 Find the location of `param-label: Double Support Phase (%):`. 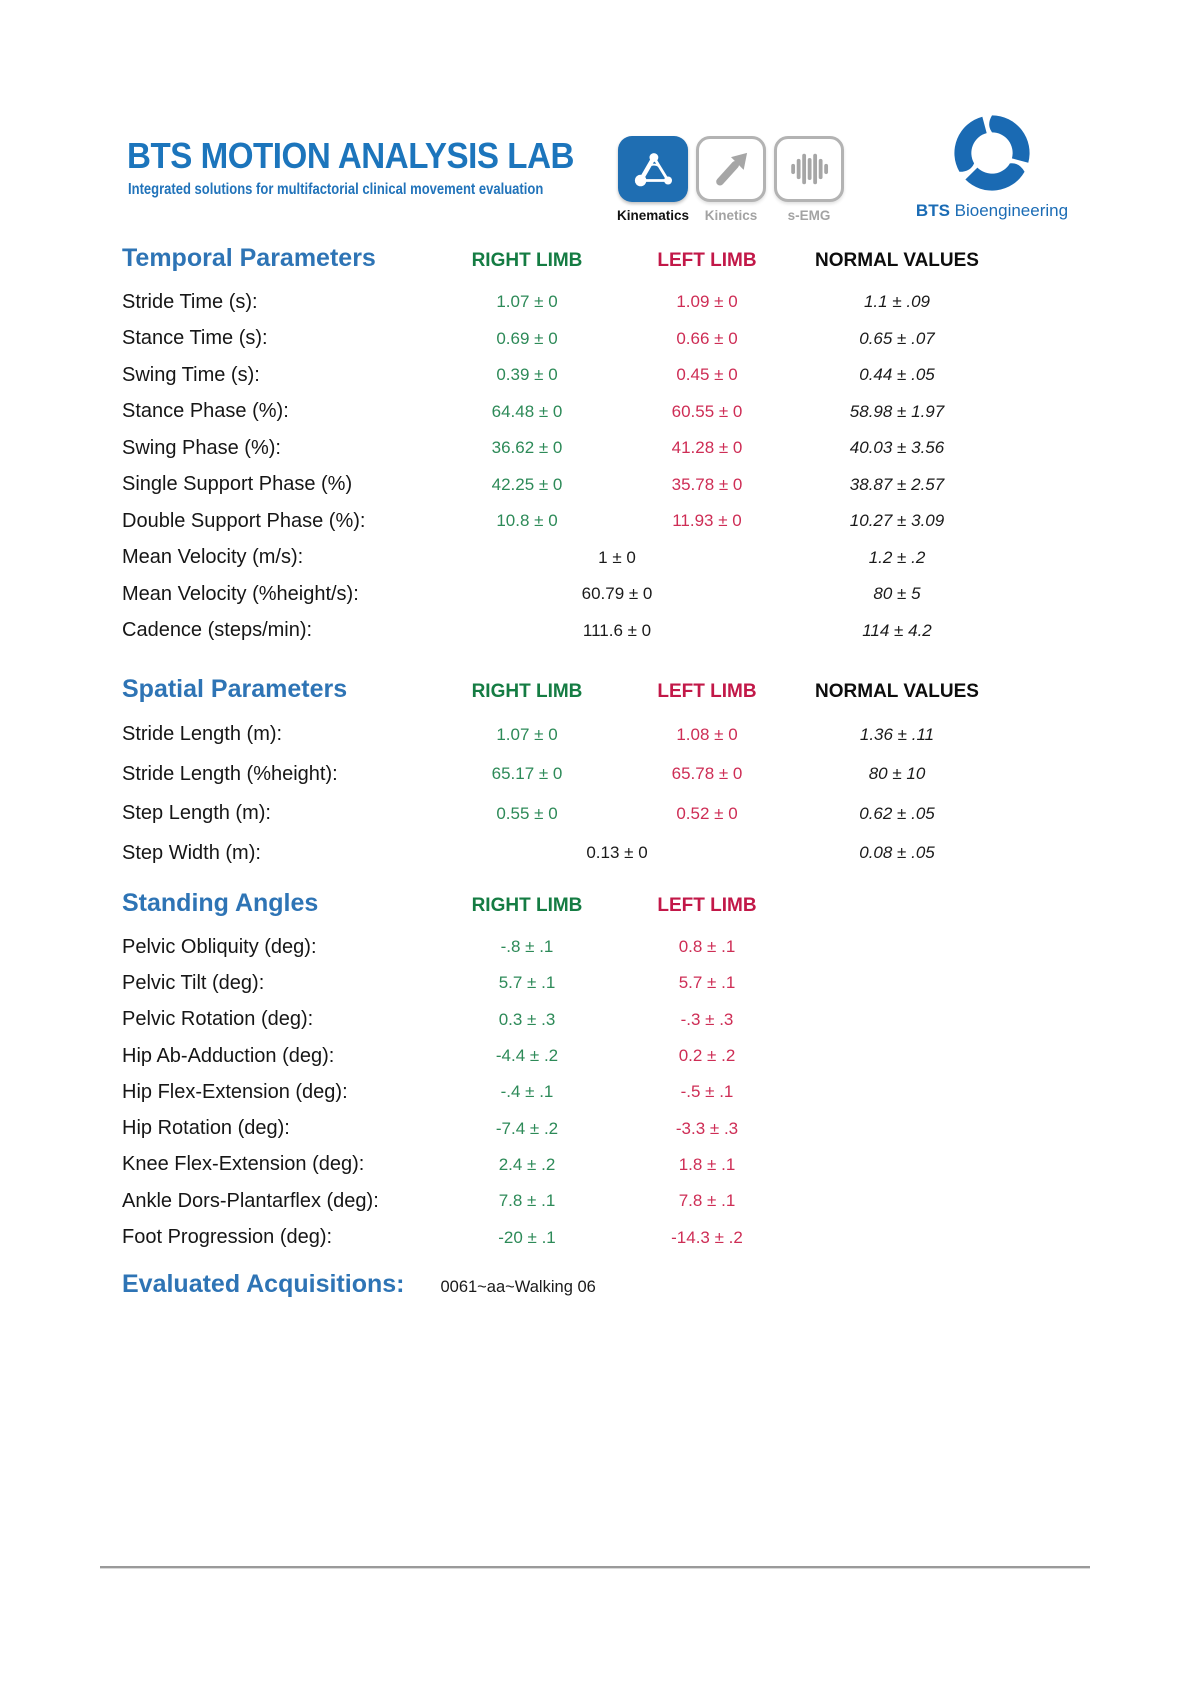

param-label: Double Support Phase (%): is located at coordinates (244, 520).